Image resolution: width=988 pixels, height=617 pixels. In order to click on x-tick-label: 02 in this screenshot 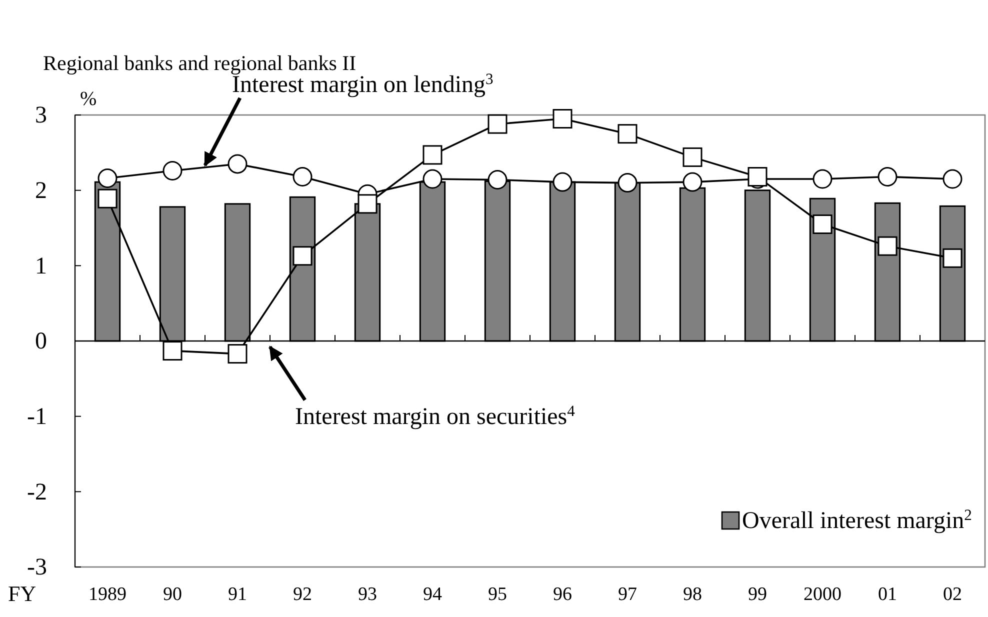, I will do `click(952, 594)`.